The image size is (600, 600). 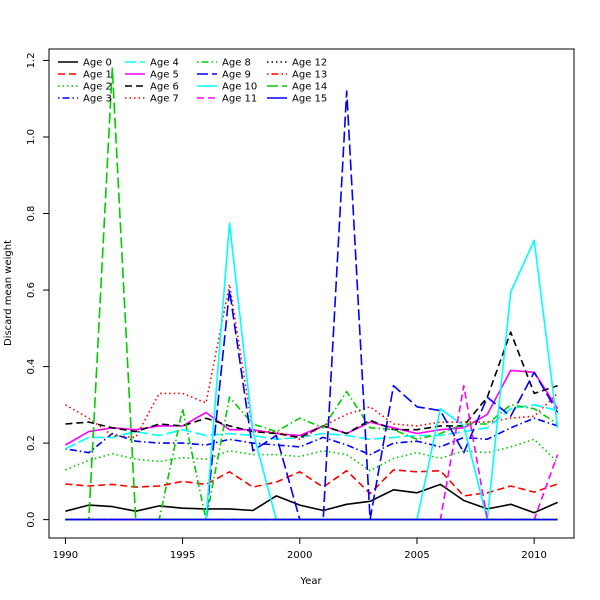 What do you see at coordinates (310, 581) in the screenshot?
I see `x-axis-title: Year` at bounding box center [310, 581].